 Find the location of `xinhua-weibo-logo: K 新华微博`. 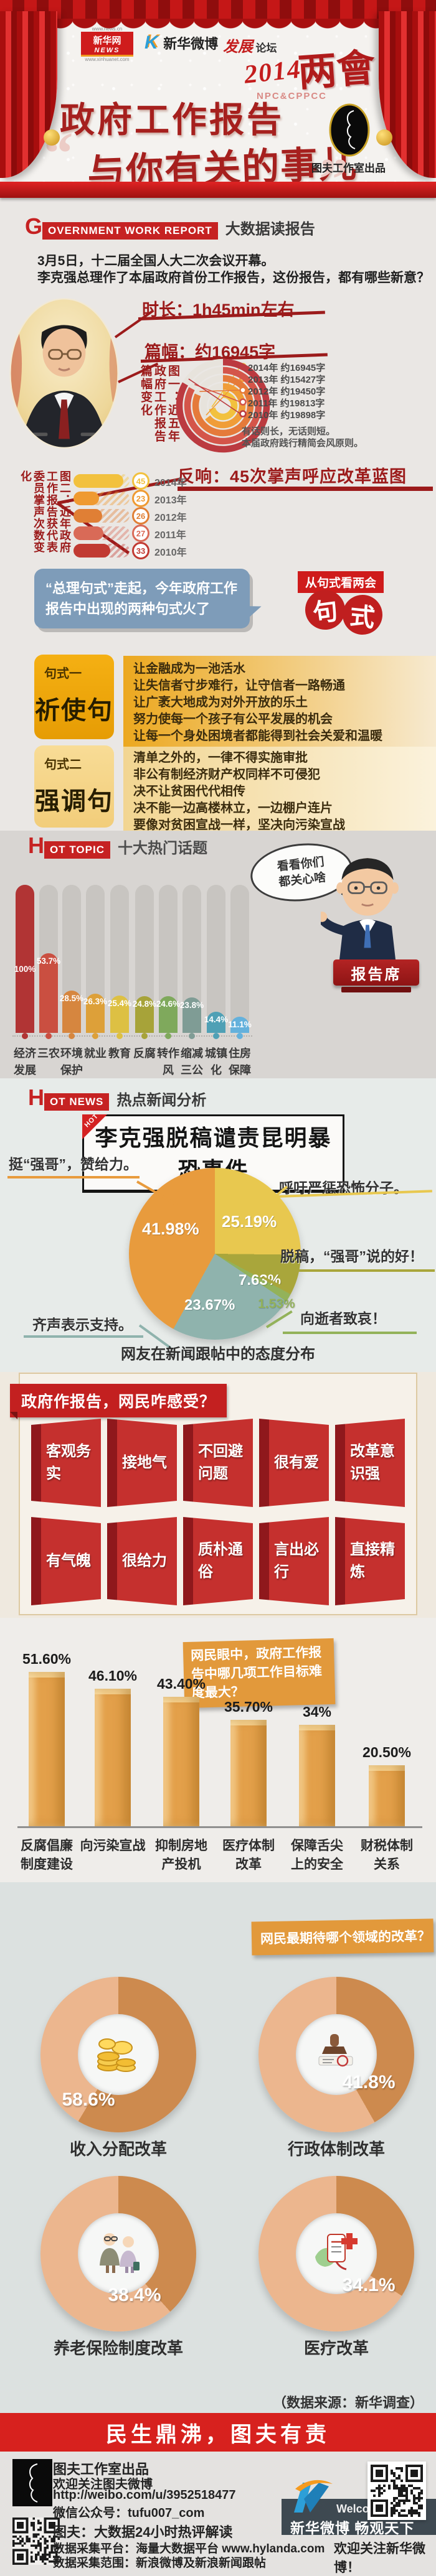

xinhua-weibo-logo: K 新华微博 is located at coordinates (181, 43).